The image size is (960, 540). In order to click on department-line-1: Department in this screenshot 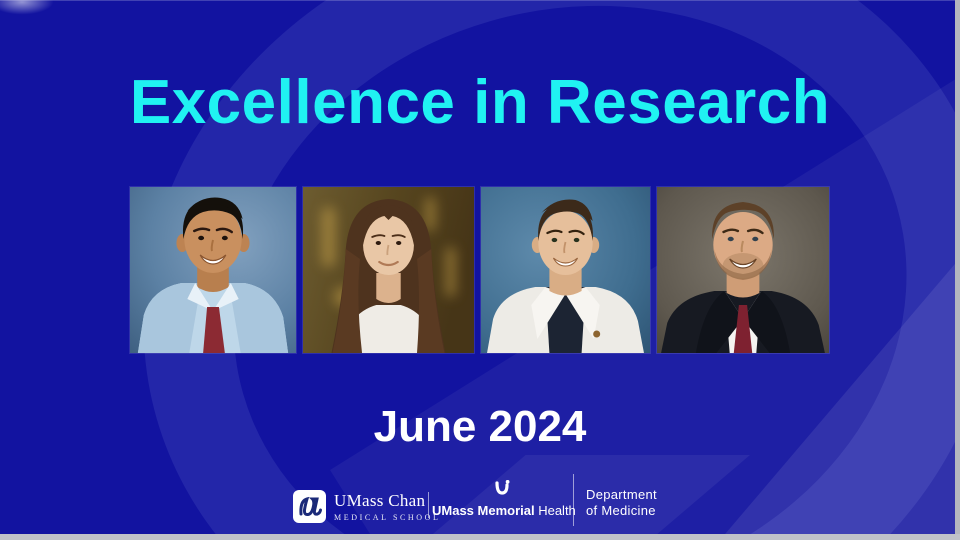, I will do `click(621, 494)`.